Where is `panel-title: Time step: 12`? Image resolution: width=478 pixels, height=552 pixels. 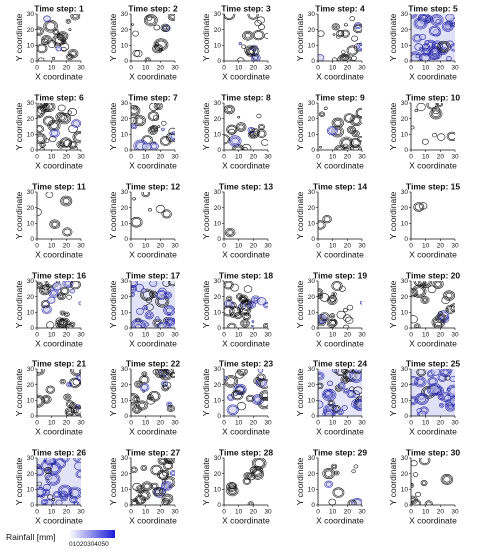 panel-title: Time step: 12 is located at coordinates (153, 187).